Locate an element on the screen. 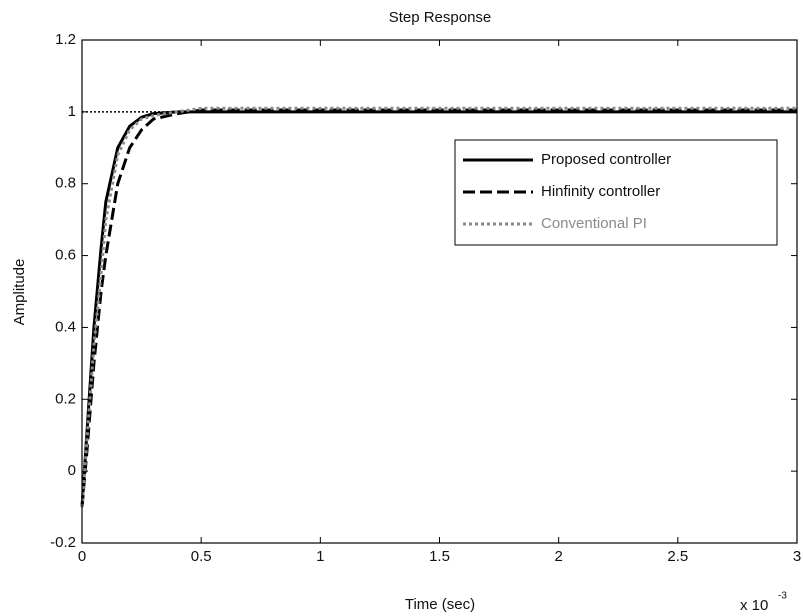 Image resolution: width=803 pixels, height=616 pixels. x-scale-exponent: -3 is located at coordinates (782, 596).